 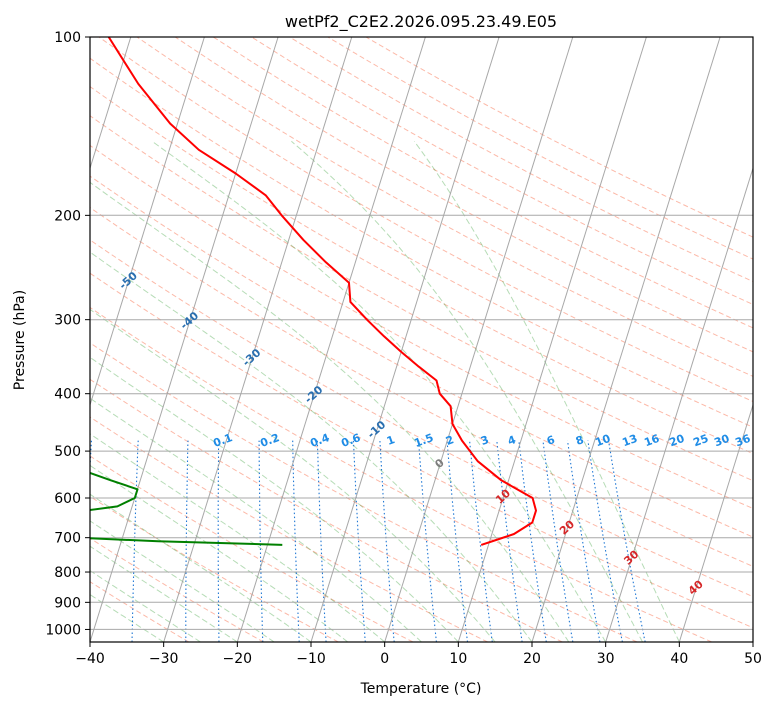 What do you see at coordinates (384, 659) in the screenshot?
I see `x-tick-label: 0` at bounding box center [384, 659].